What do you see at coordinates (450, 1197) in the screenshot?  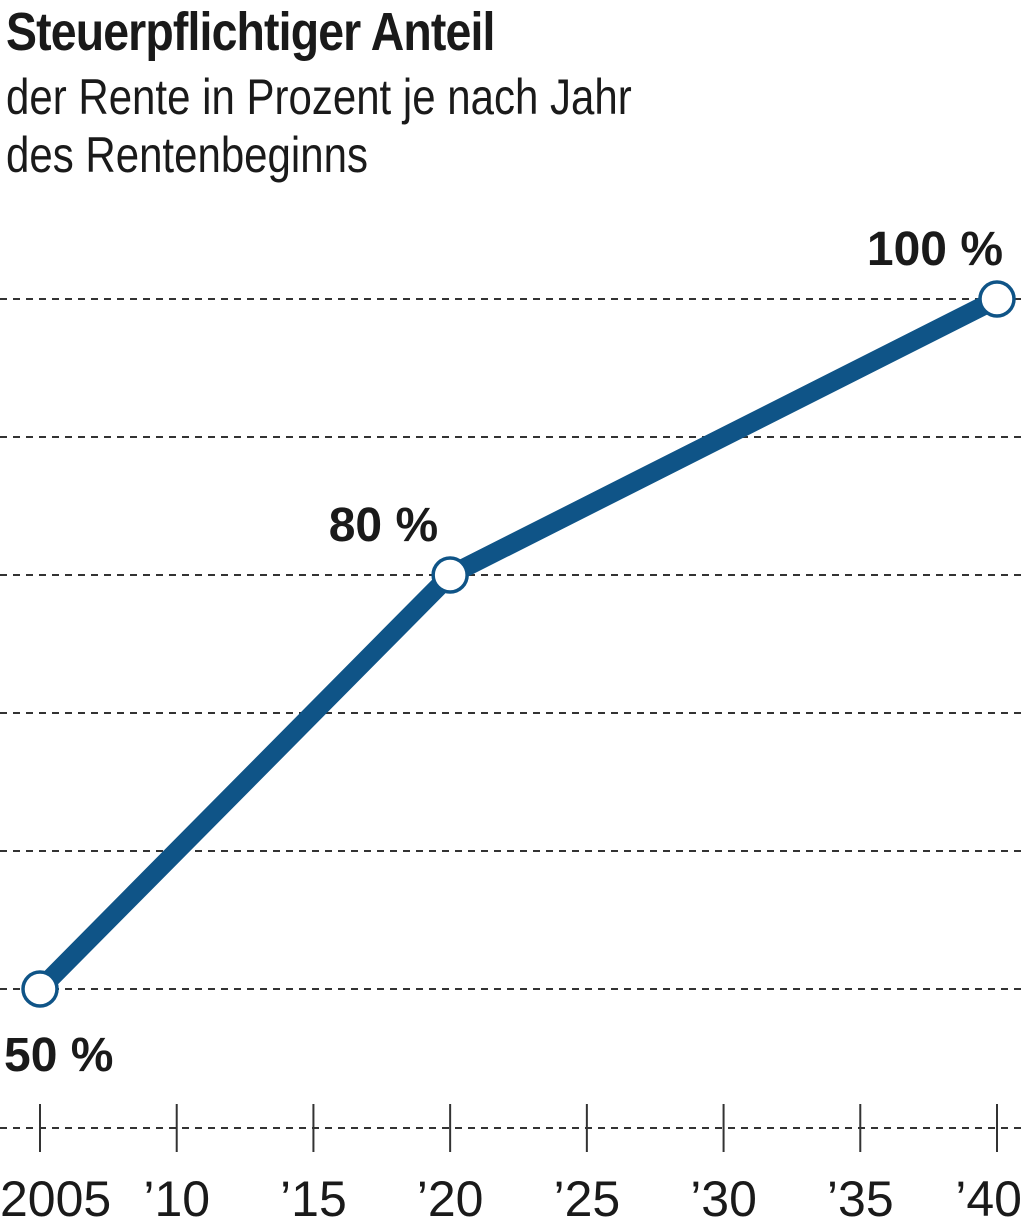 I see `x-tick-label-2020: ’20` at bounding box center [450, 1197].